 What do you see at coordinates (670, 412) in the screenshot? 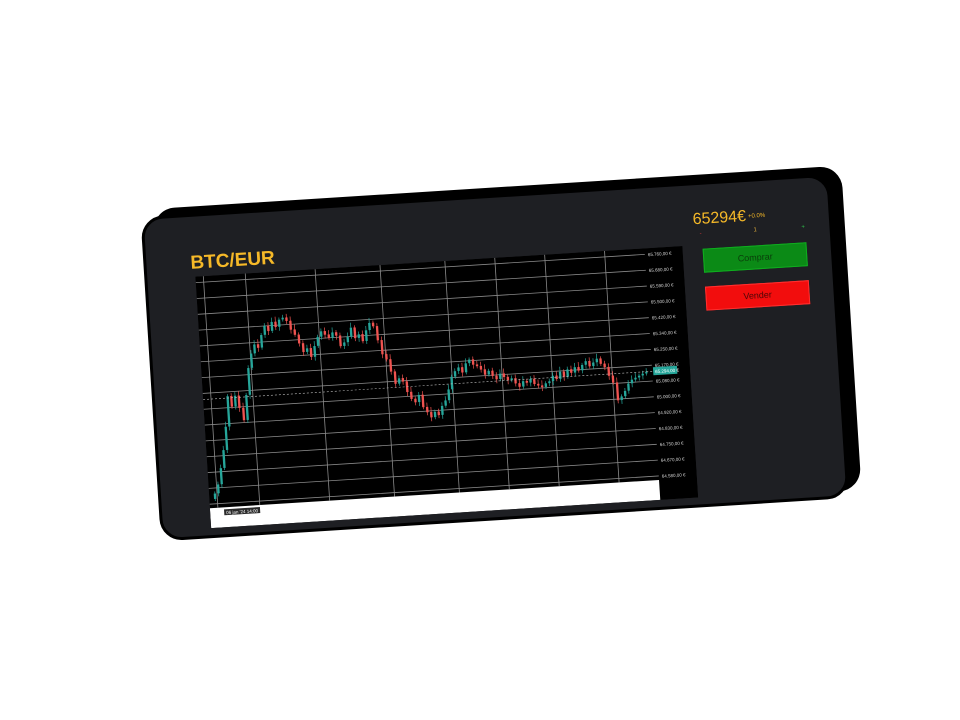
I see `y-tick-label: 64.920,00 €` at bounding box center [670, 412].